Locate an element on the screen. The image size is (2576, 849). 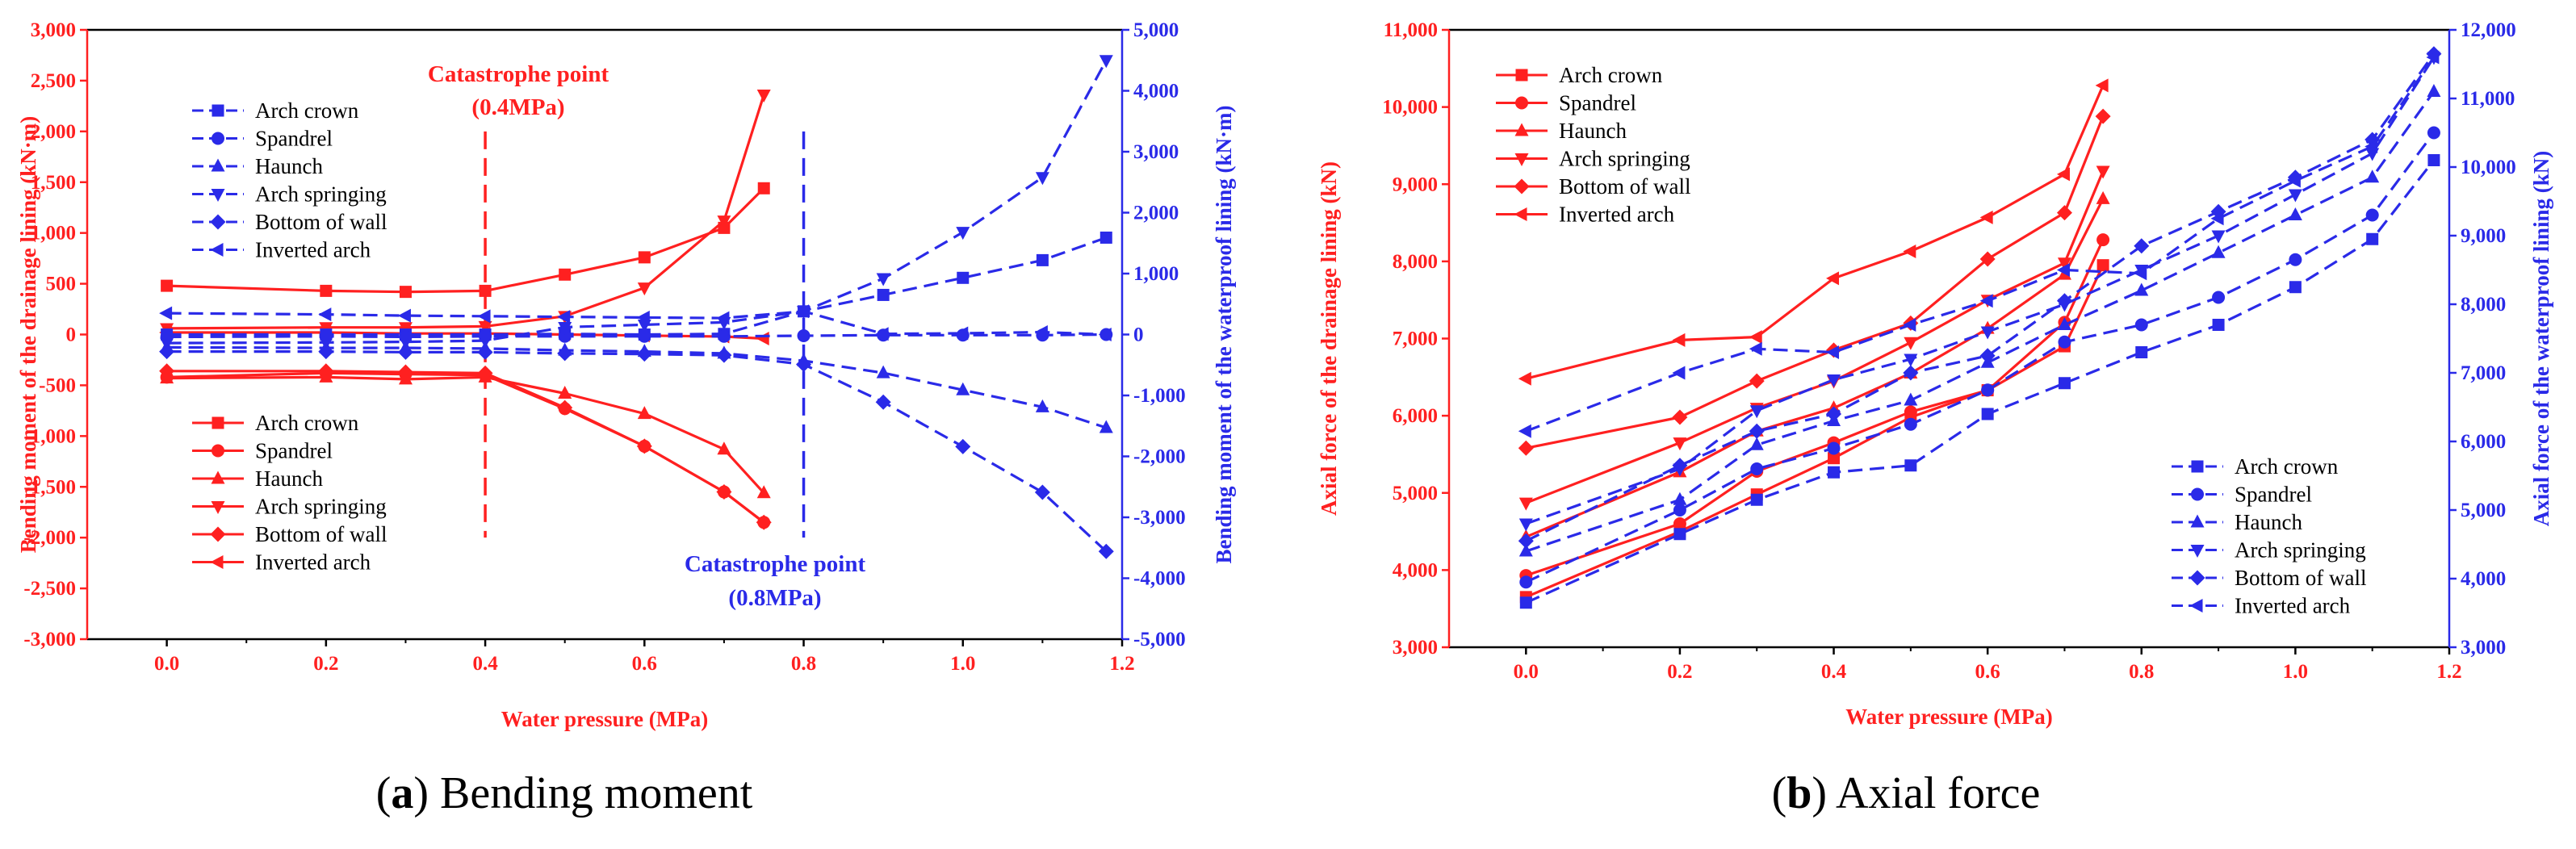
panel-b-caption-letter: b is located at coordinates (1799, 793).